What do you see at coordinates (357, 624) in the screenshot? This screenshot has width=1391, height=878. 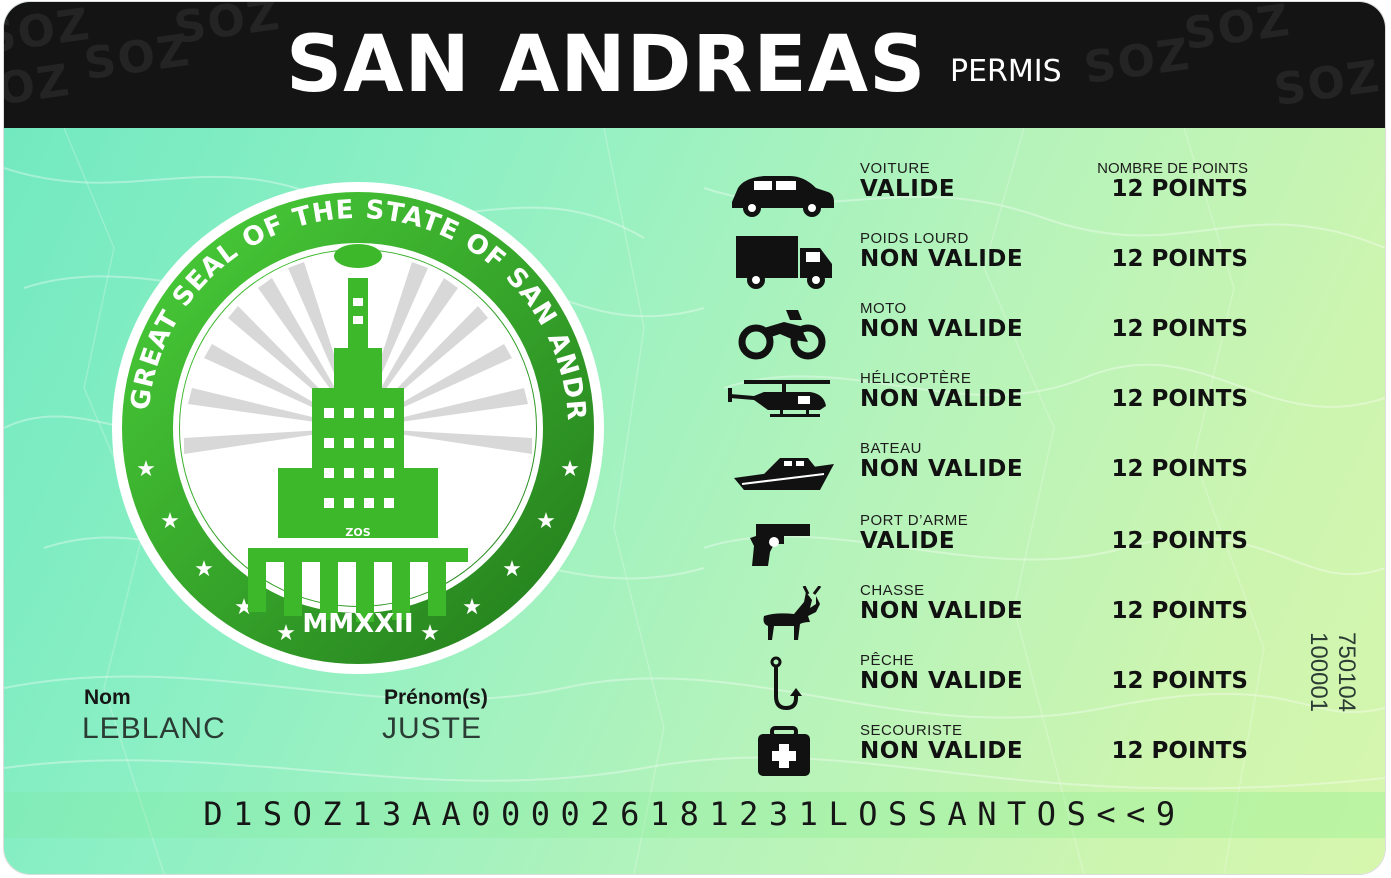 I see `seal-year: MMXXII` at bounding box center [357, 624].